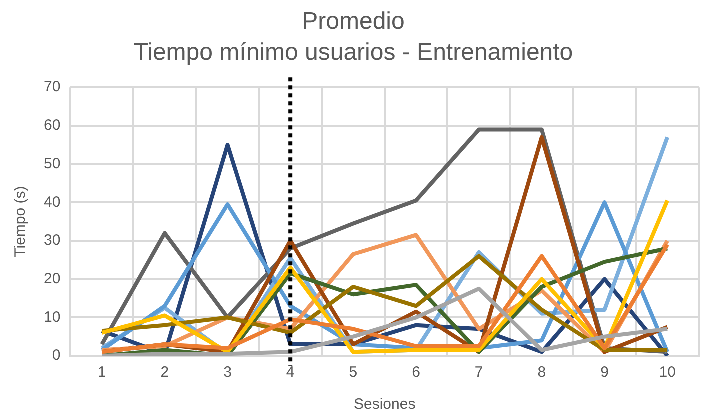 This screenshot has height=420, width=717. I want to click on y-axis-title: Tiempo (s), so click(21, 222).